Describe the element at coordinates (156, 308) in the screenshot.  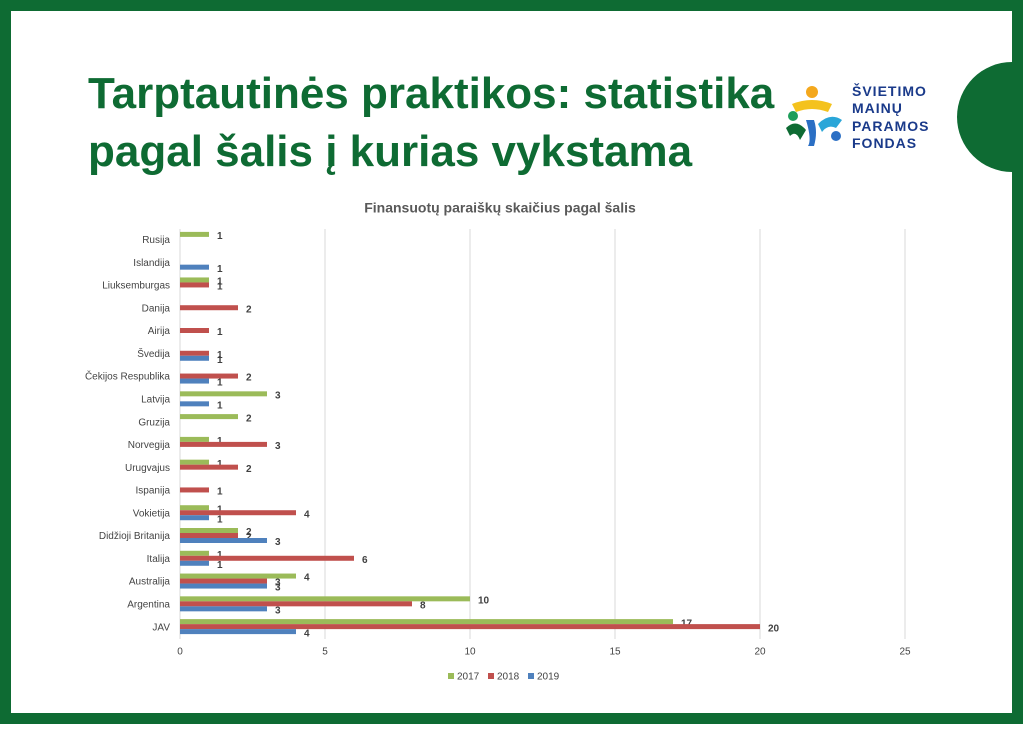
I see `y-tick-label: Danija` at that location.